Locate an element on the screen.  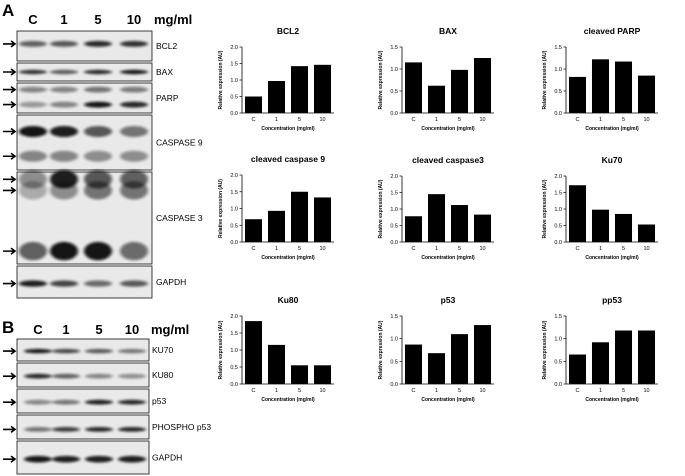
panel-b-band-gapdh-0-lane0 is located at coordinates (38, 459).